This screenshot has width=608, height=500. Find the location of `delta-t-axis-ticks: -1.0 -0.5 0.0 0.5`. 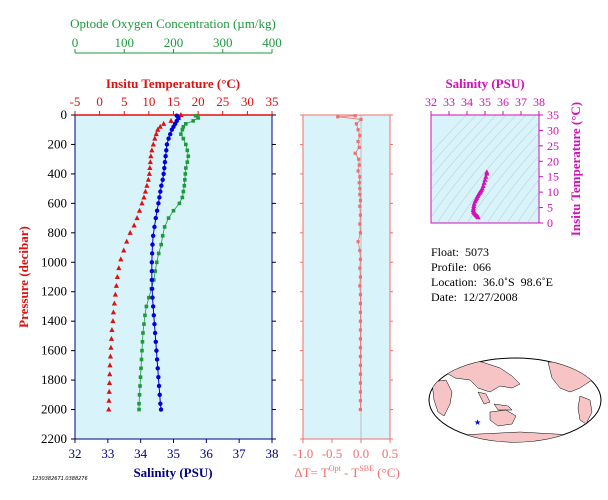

delta-t-axis-ticks: -1.0 -0.5 0.0 0.5 is located at coordinates (345, 287).